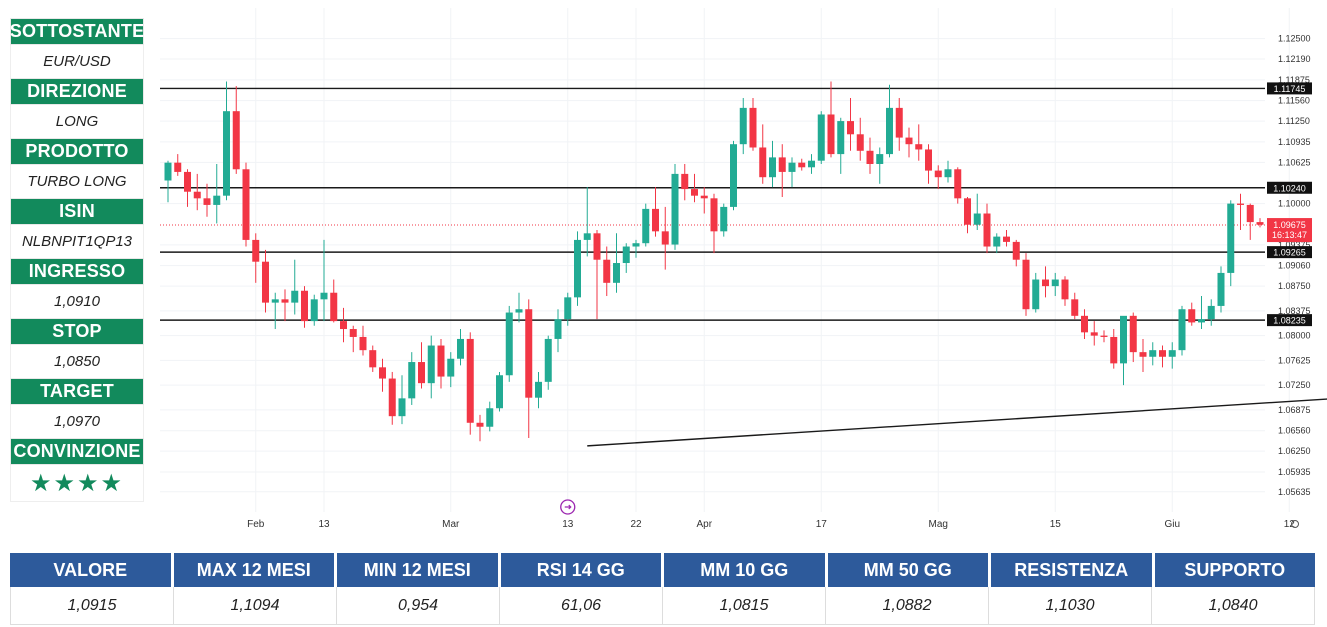  I want to click on sidebar-label: DIREZIONE, so click(77, 91).